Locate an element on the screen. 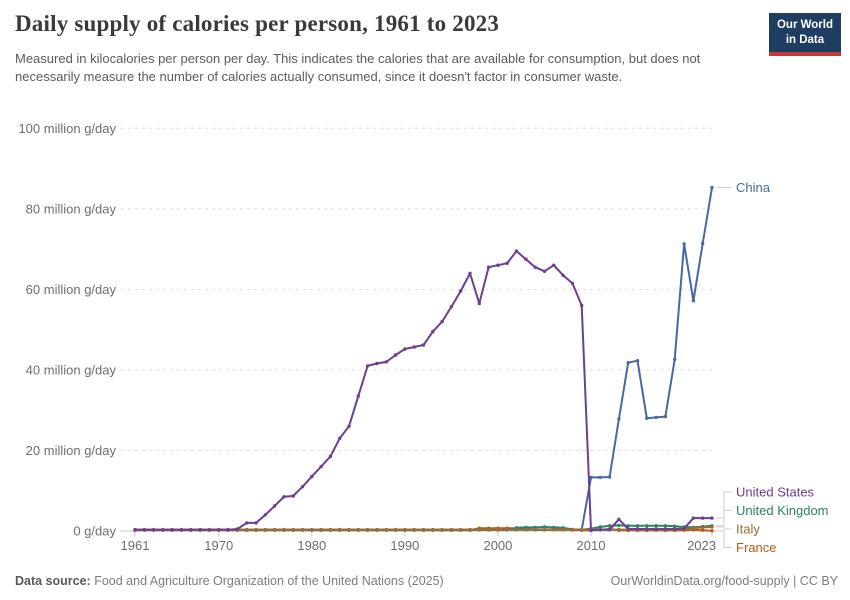  series-label-china: China is located at coordinates (753, 187).